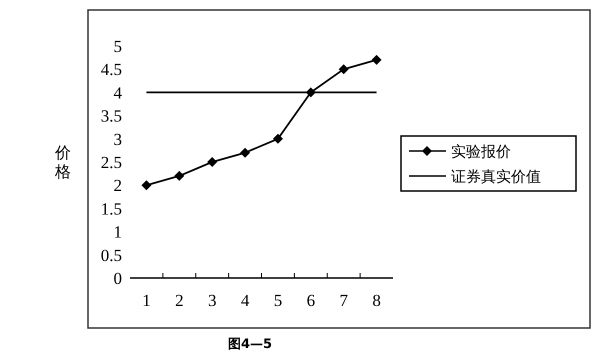 Image resolution: width=600 pixels, height=364 pixels. Describe the element at coordinates (62, 162) in the screenshot. I see `y-axis-title: 价格` at that location.